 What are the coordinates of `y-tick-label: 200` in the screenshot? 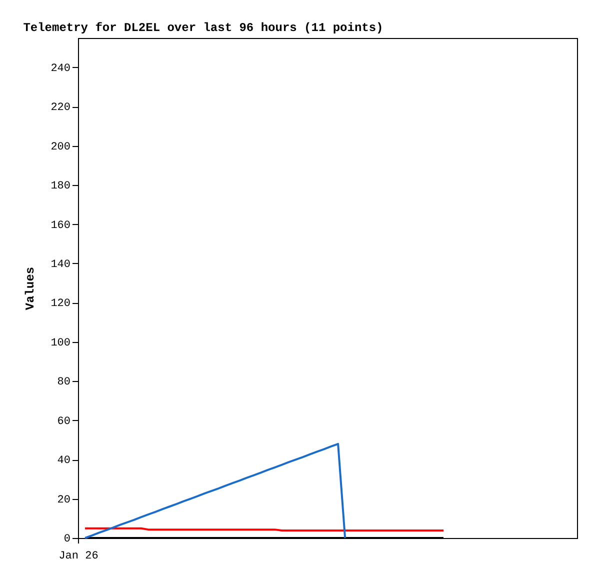 It's located at (60, 147).